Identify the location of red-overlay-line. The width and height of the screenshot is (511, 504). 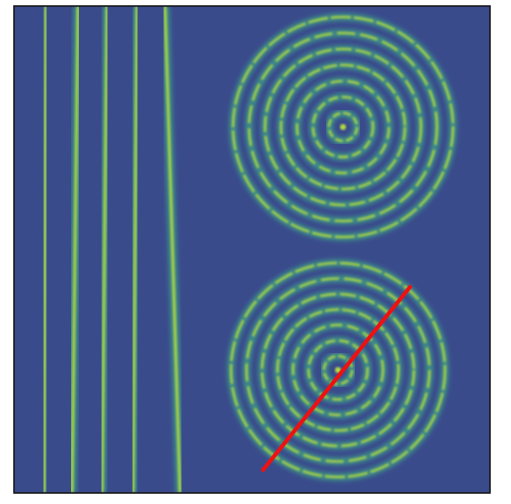
(336, 378).